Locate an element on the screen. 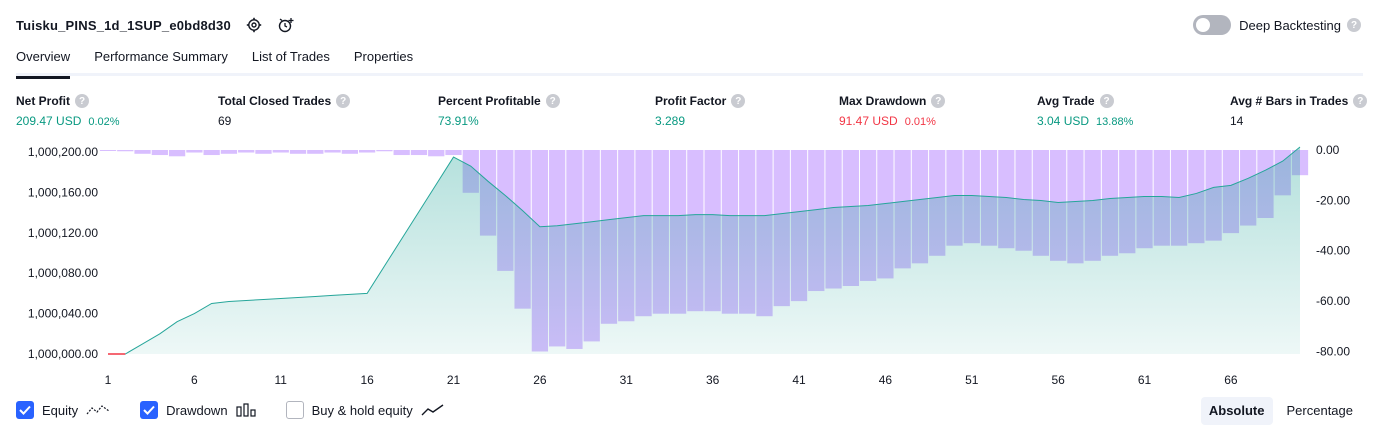 The image size is (1379, 435). drawdown-bars-icon is located at coordinates (245, 410).